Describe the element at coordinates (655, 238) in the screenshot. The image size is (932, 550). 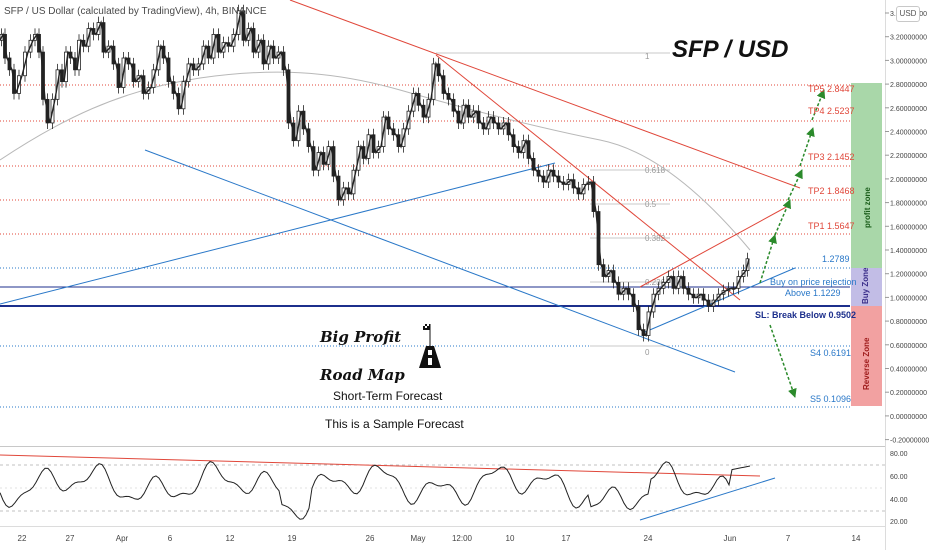
I see `fib-0382-label: 0.382` at that location.